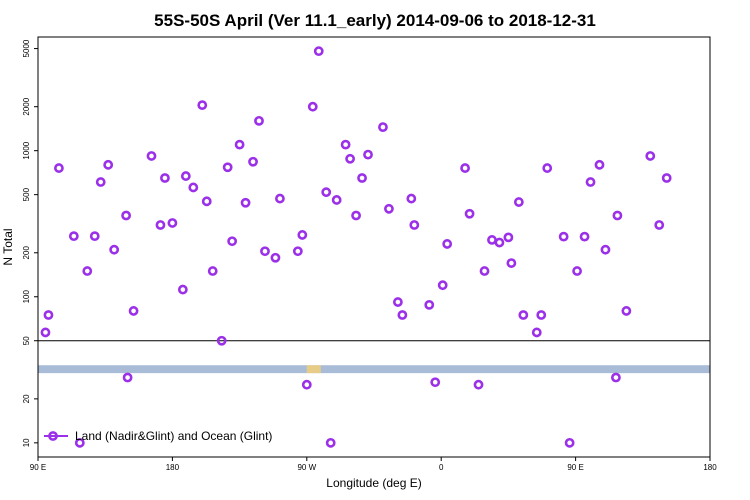 The height and width of the screenshot is (500, 750). I want to click on band-highlight, so click(313, 369).